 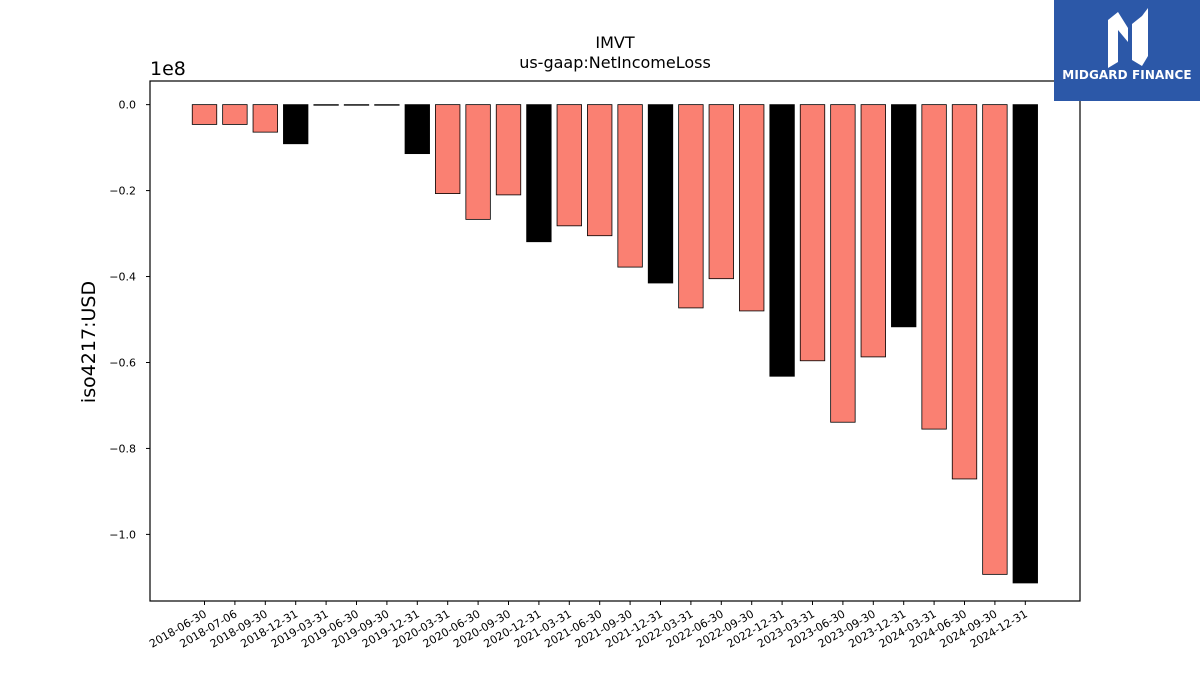 What do you see at coordinates (122, 534) in the screenshot?
I see `y-tick-label: −1.0` at bounding box center [122, 534].